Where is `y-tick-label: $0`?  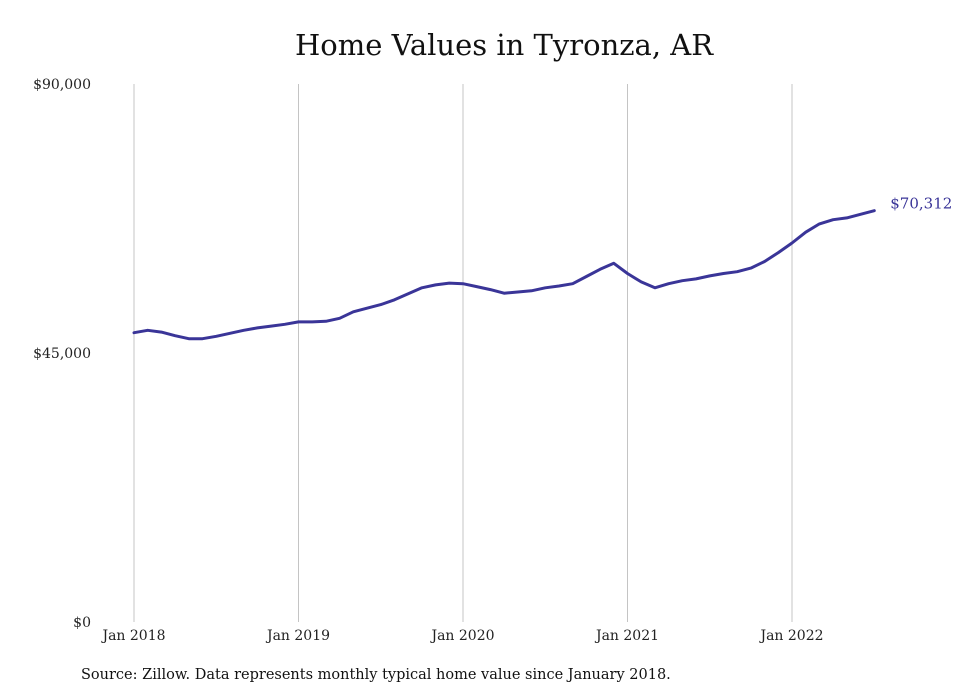 y-tick-label: $0 is located at coordinates (82, 623).